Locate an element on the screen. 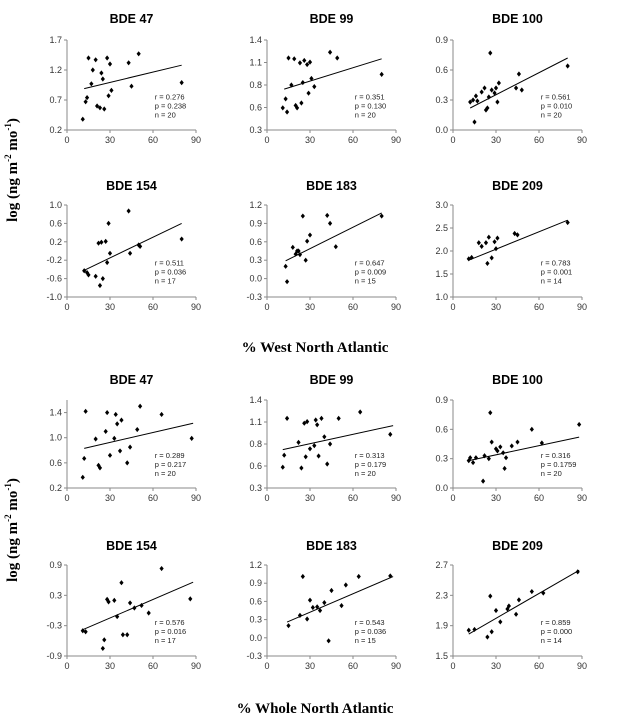 This screenshot has width=630, height=719. y-axis-label-bottom: log (ng m-2 mo-1) is located at coordinates (12, 530).